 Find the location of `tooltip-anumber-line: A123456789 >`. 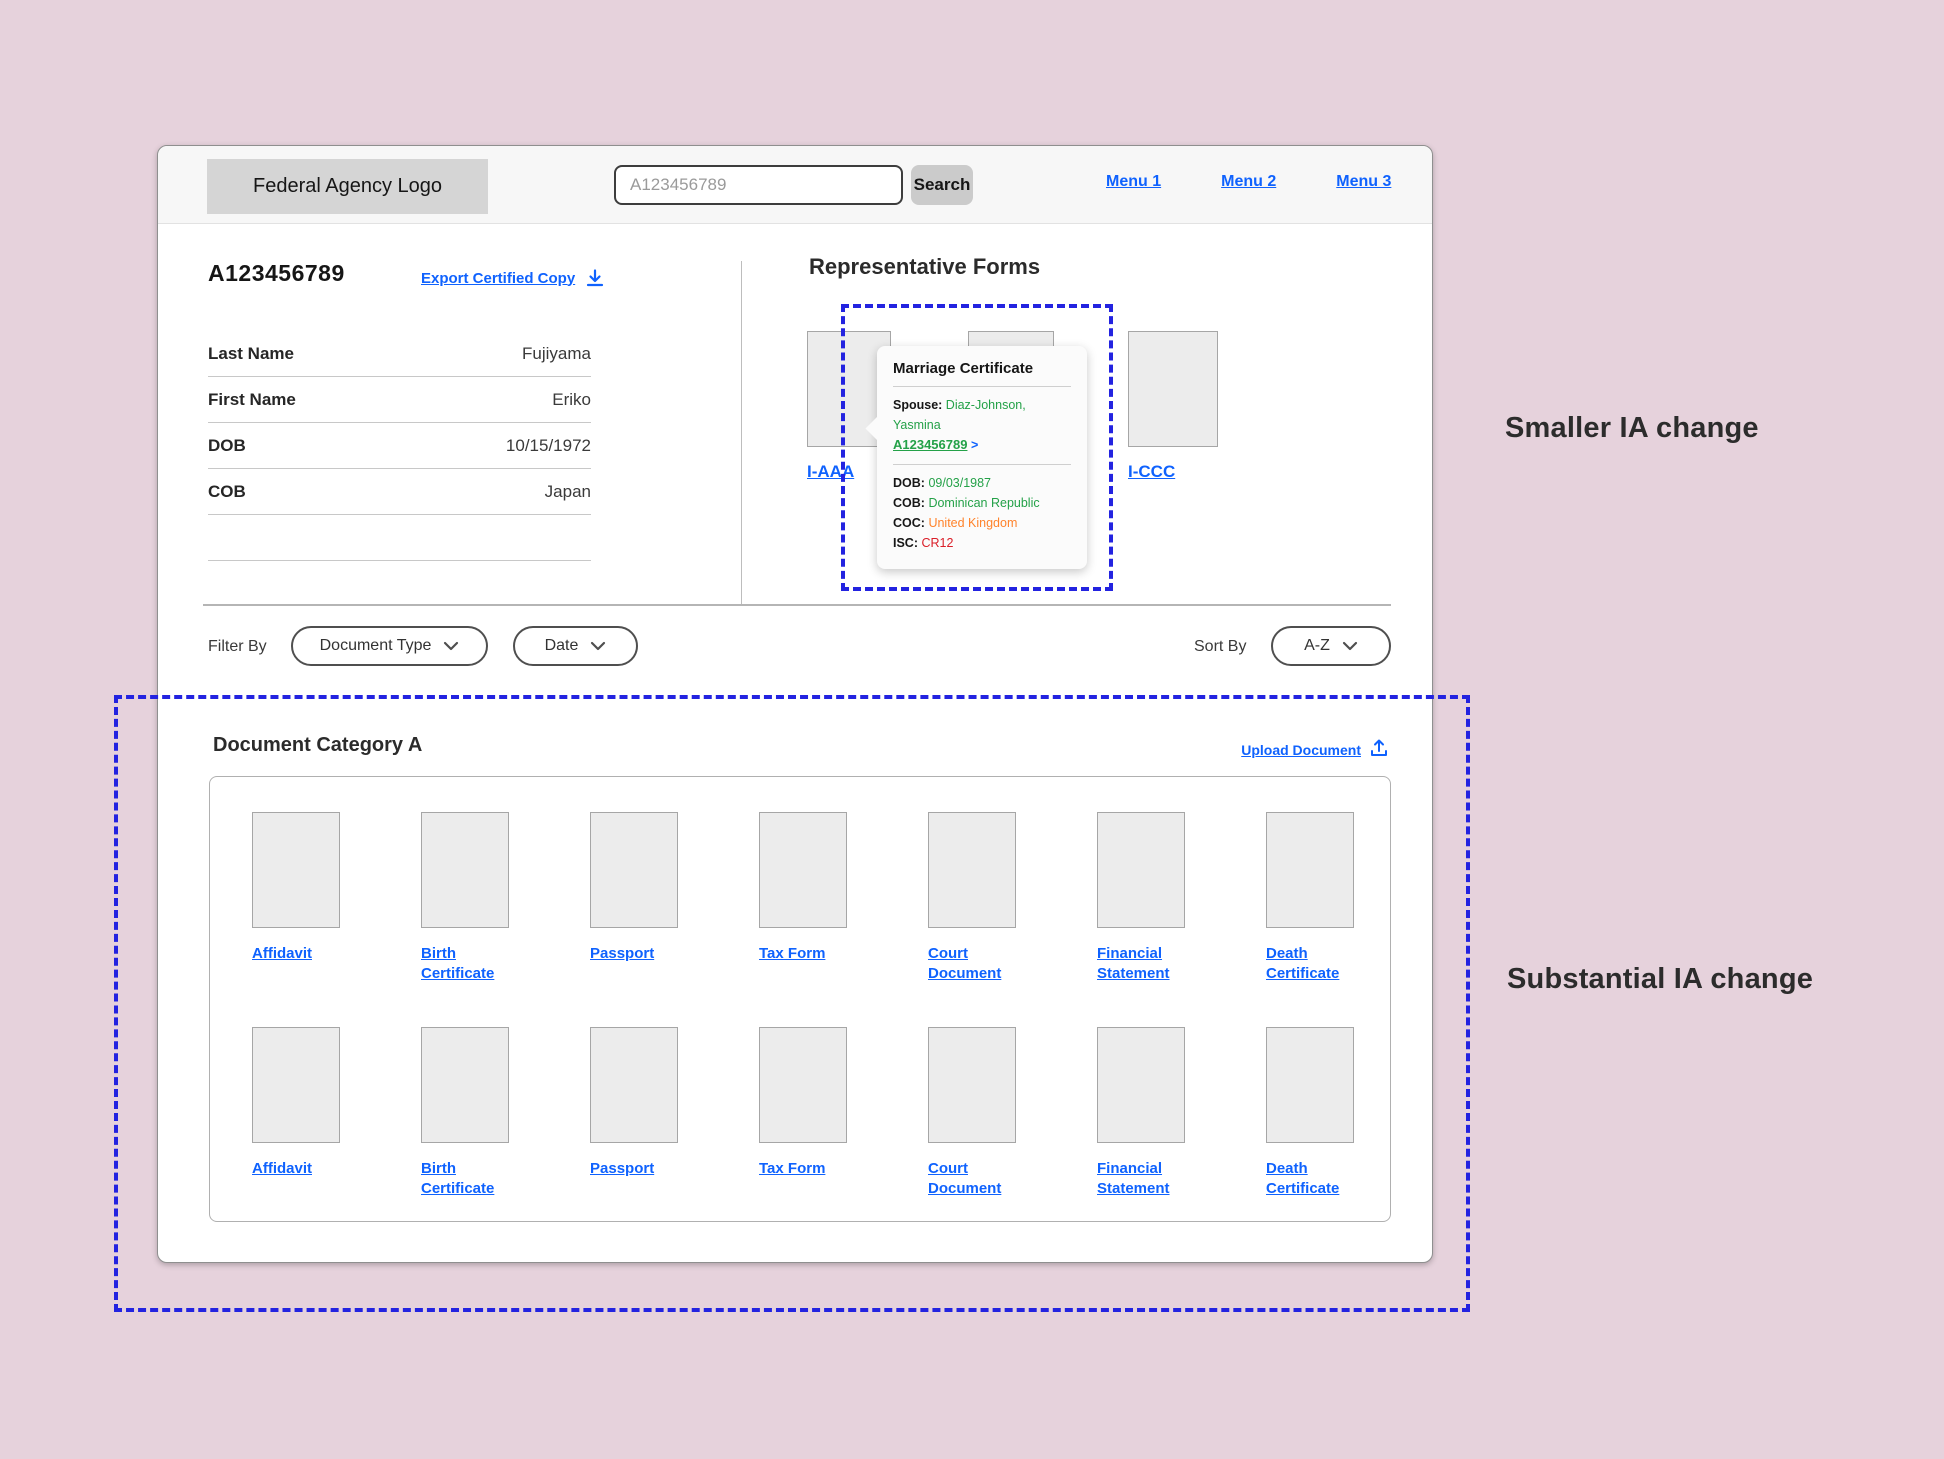

tooltip-anumber-line: A123456789 > is located at coordinates (982, 445).